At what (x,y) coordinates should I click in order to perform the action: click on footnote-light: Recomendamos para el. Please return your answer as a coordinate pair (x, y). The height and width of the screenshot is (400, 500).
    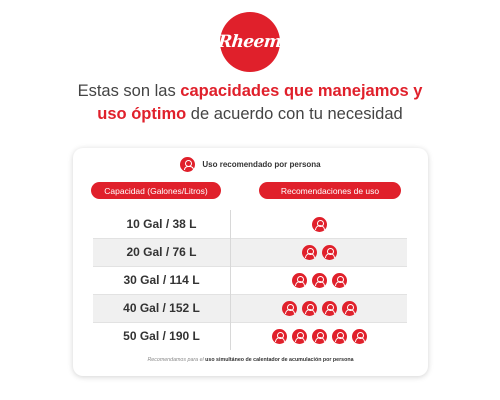
    Looking at the image, I should click on (176, 360).